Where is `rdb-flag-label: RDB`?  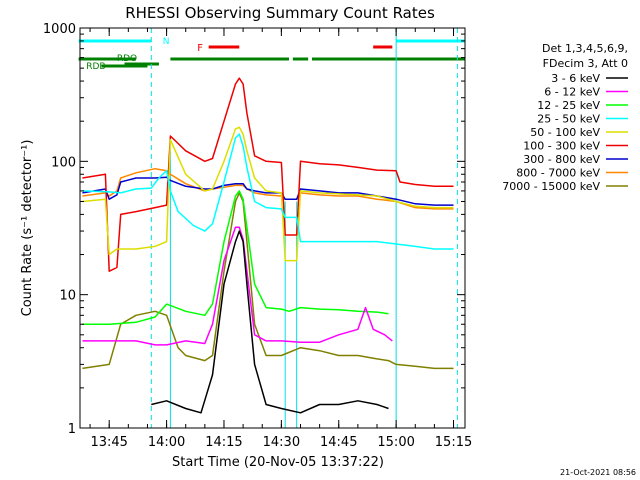 rdb-flag-label: RDB is located at coordinates (95, 67).